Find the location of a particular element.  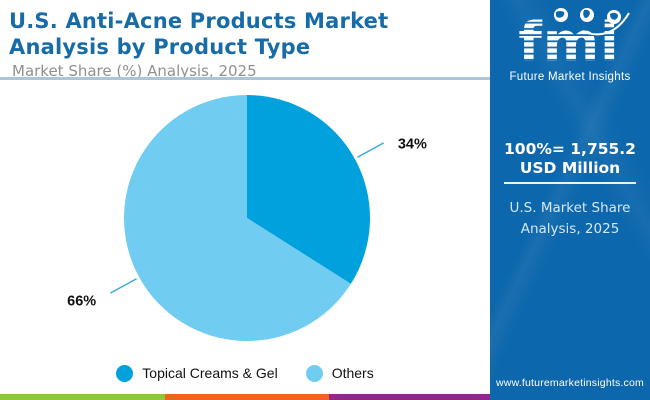

market-note-line2: Analysis, 2025 is located at coordinates (570, 229).